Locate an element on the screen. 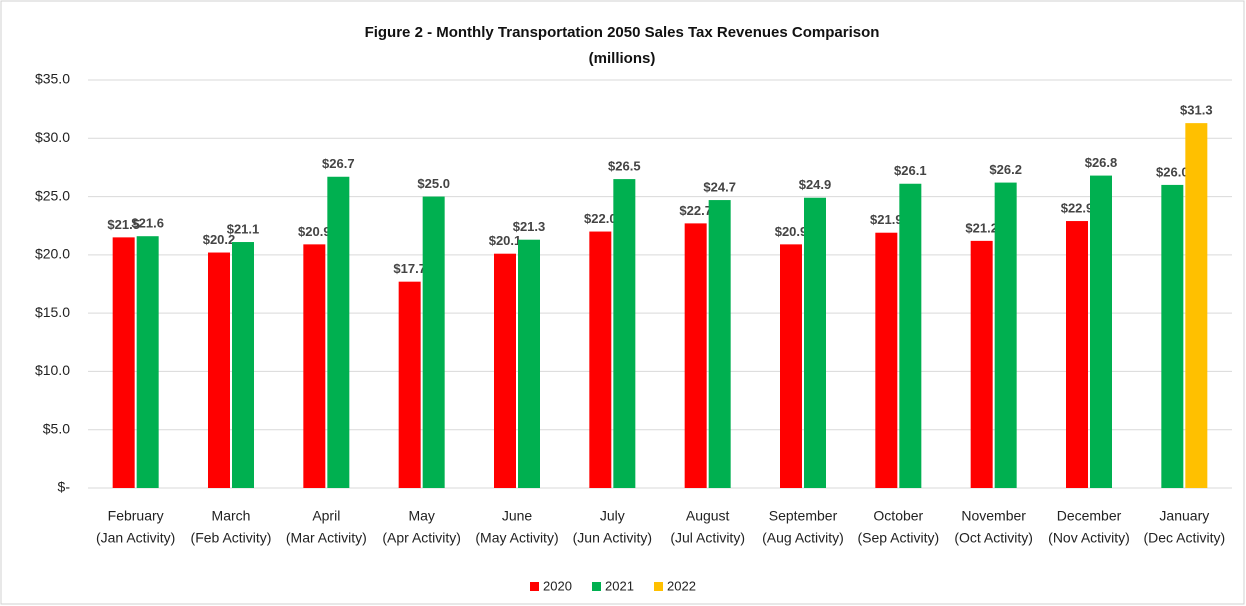  x-tick-label: (Jan Activity) is located at coordinates (135, 538).